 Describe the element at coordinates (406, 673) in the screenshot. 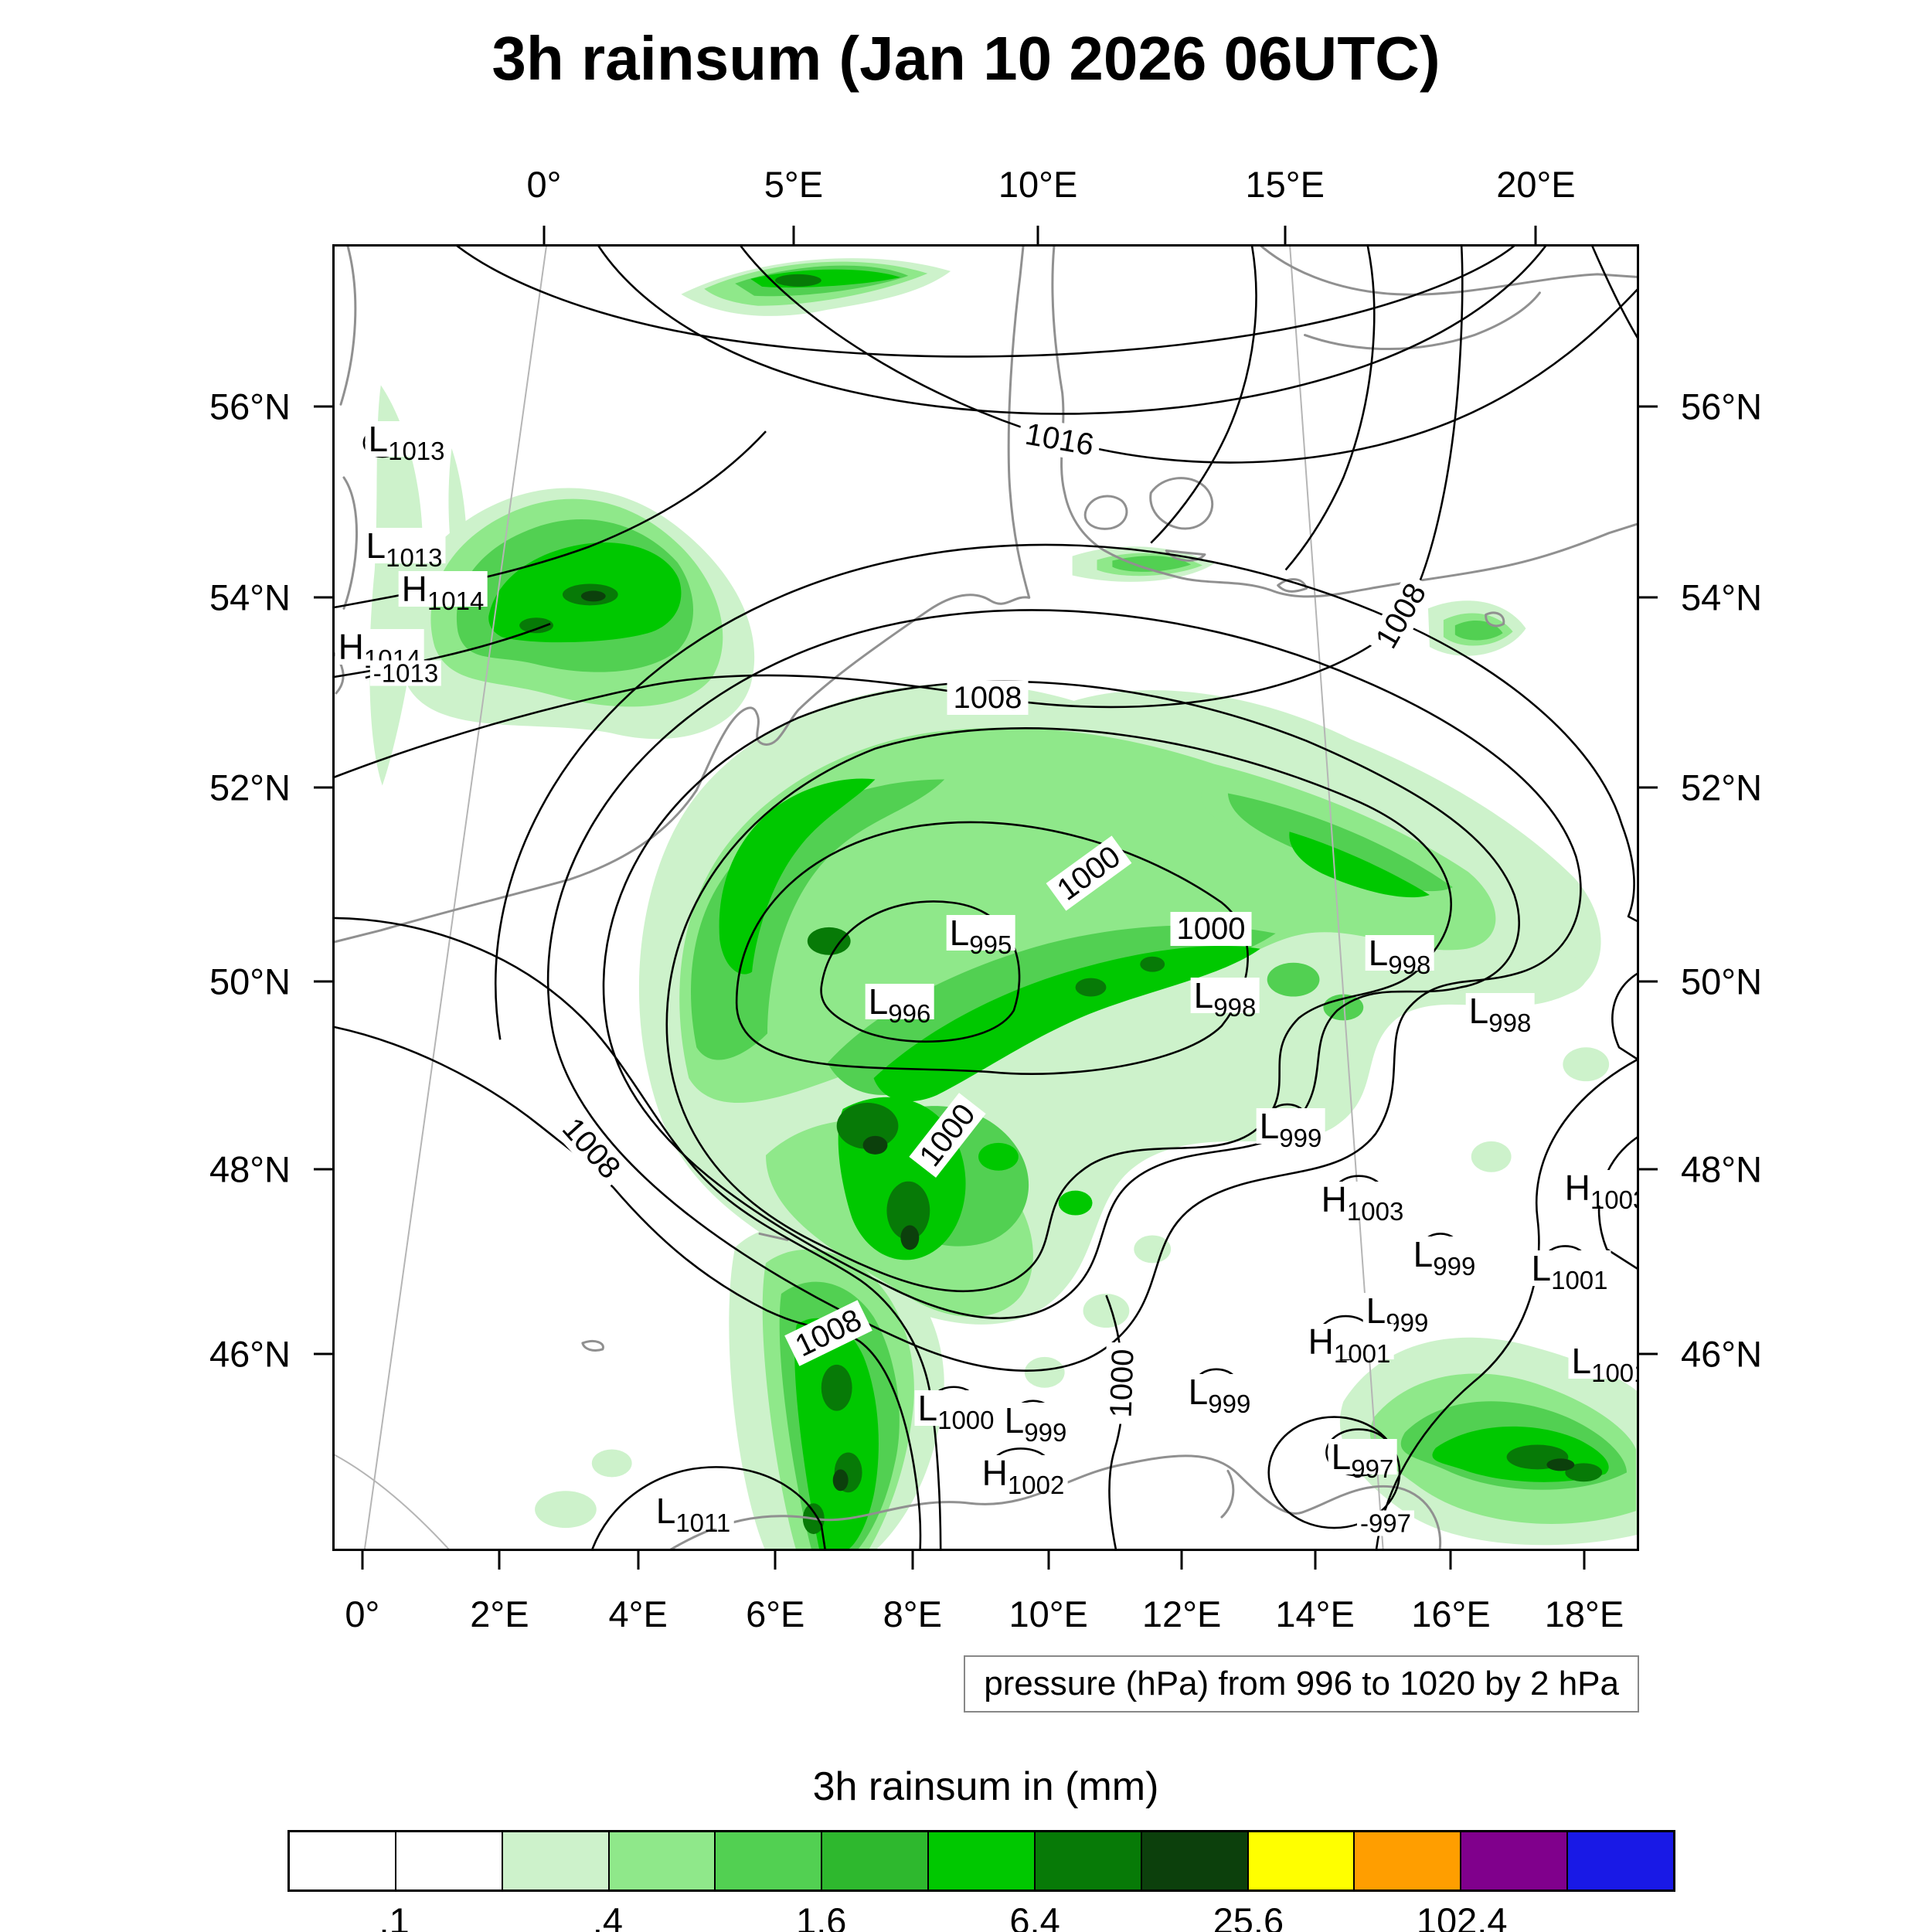

I see `isobar-value-label: -1013` at that location.